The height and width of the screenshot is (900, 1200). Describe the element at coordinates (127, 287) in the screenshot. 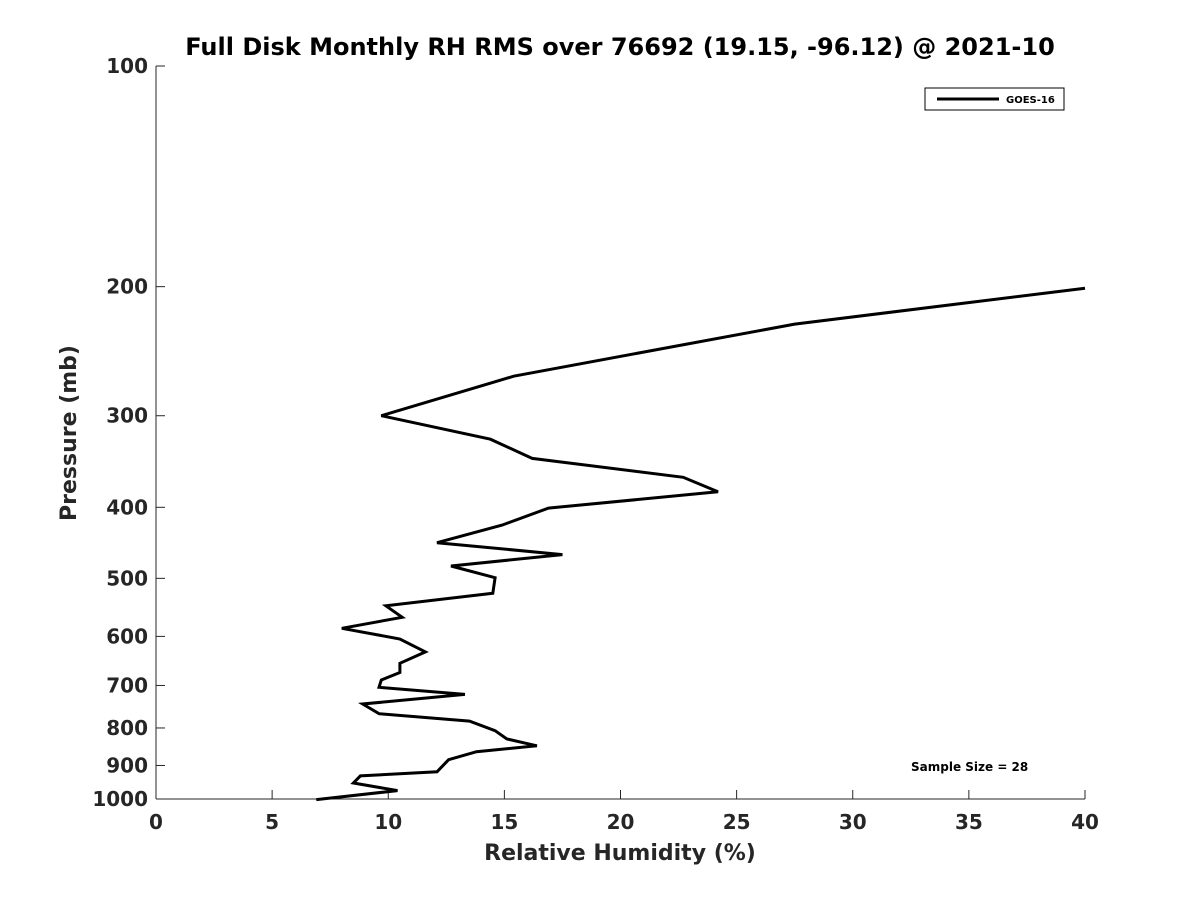

I see `y-tick-label: 200` at that location.